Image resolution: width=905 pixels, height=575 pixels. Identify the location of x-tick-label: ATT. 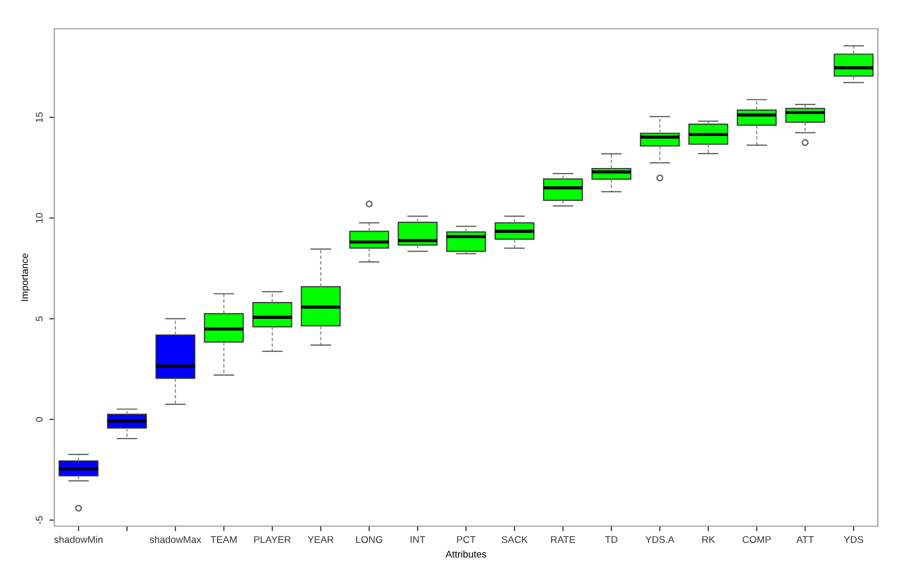
(805, 539).